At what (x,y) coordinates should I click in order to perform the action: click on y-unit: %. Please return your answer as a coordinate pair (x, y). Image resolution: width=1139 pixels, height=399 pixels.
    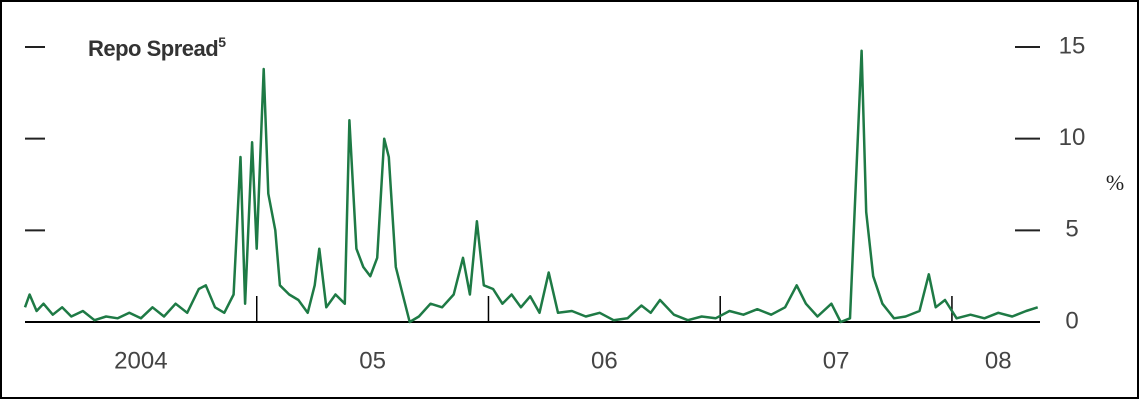
    Looking at the image, I should click on (1115, 182).